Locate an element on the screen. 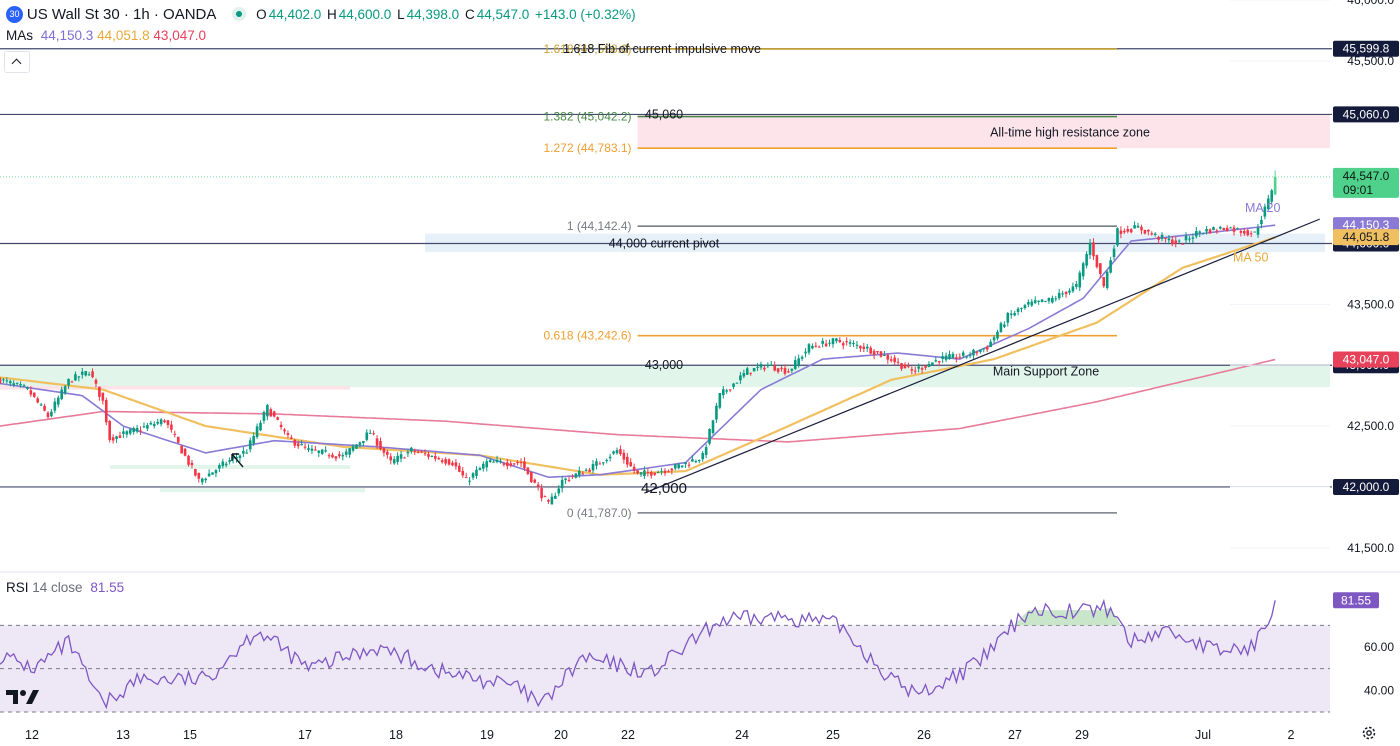 The height and width of the screenshot is (746, 1400). rsi-legend: RSI 14 close 81.55 is located at coordinates (65, 587).